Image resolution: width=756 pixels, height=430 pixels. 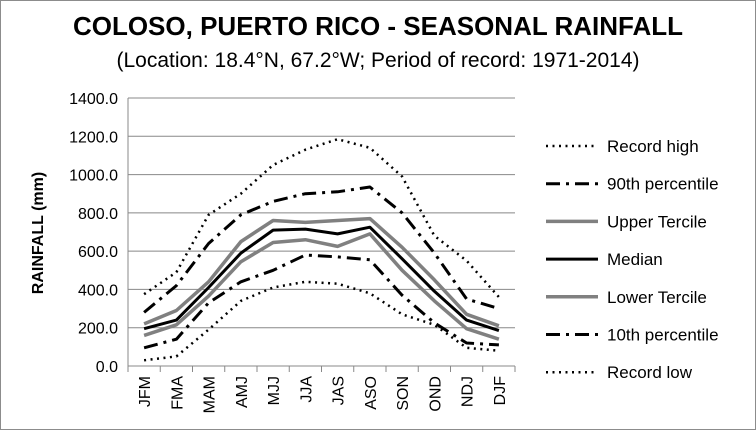 I want to click on y-tick-label: 0.0, so click(x=107, y=367).